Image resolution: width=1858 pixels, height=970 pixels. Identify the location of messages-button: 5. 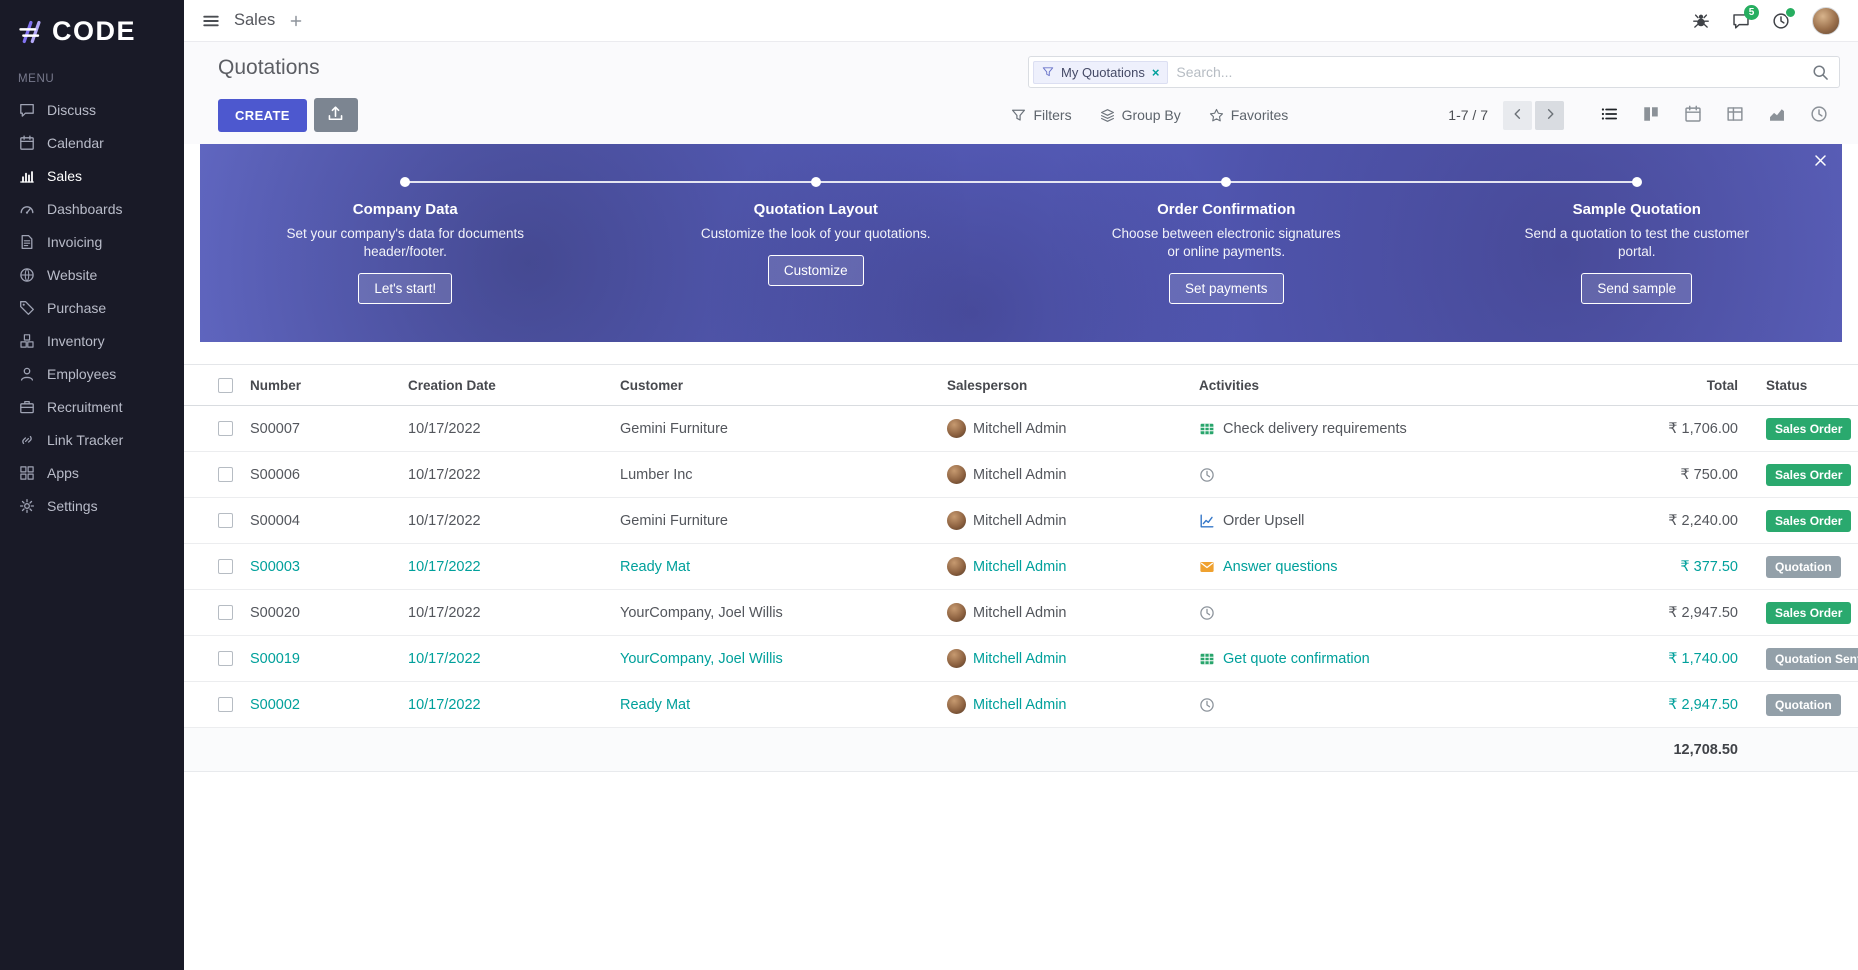
(1745, 17).